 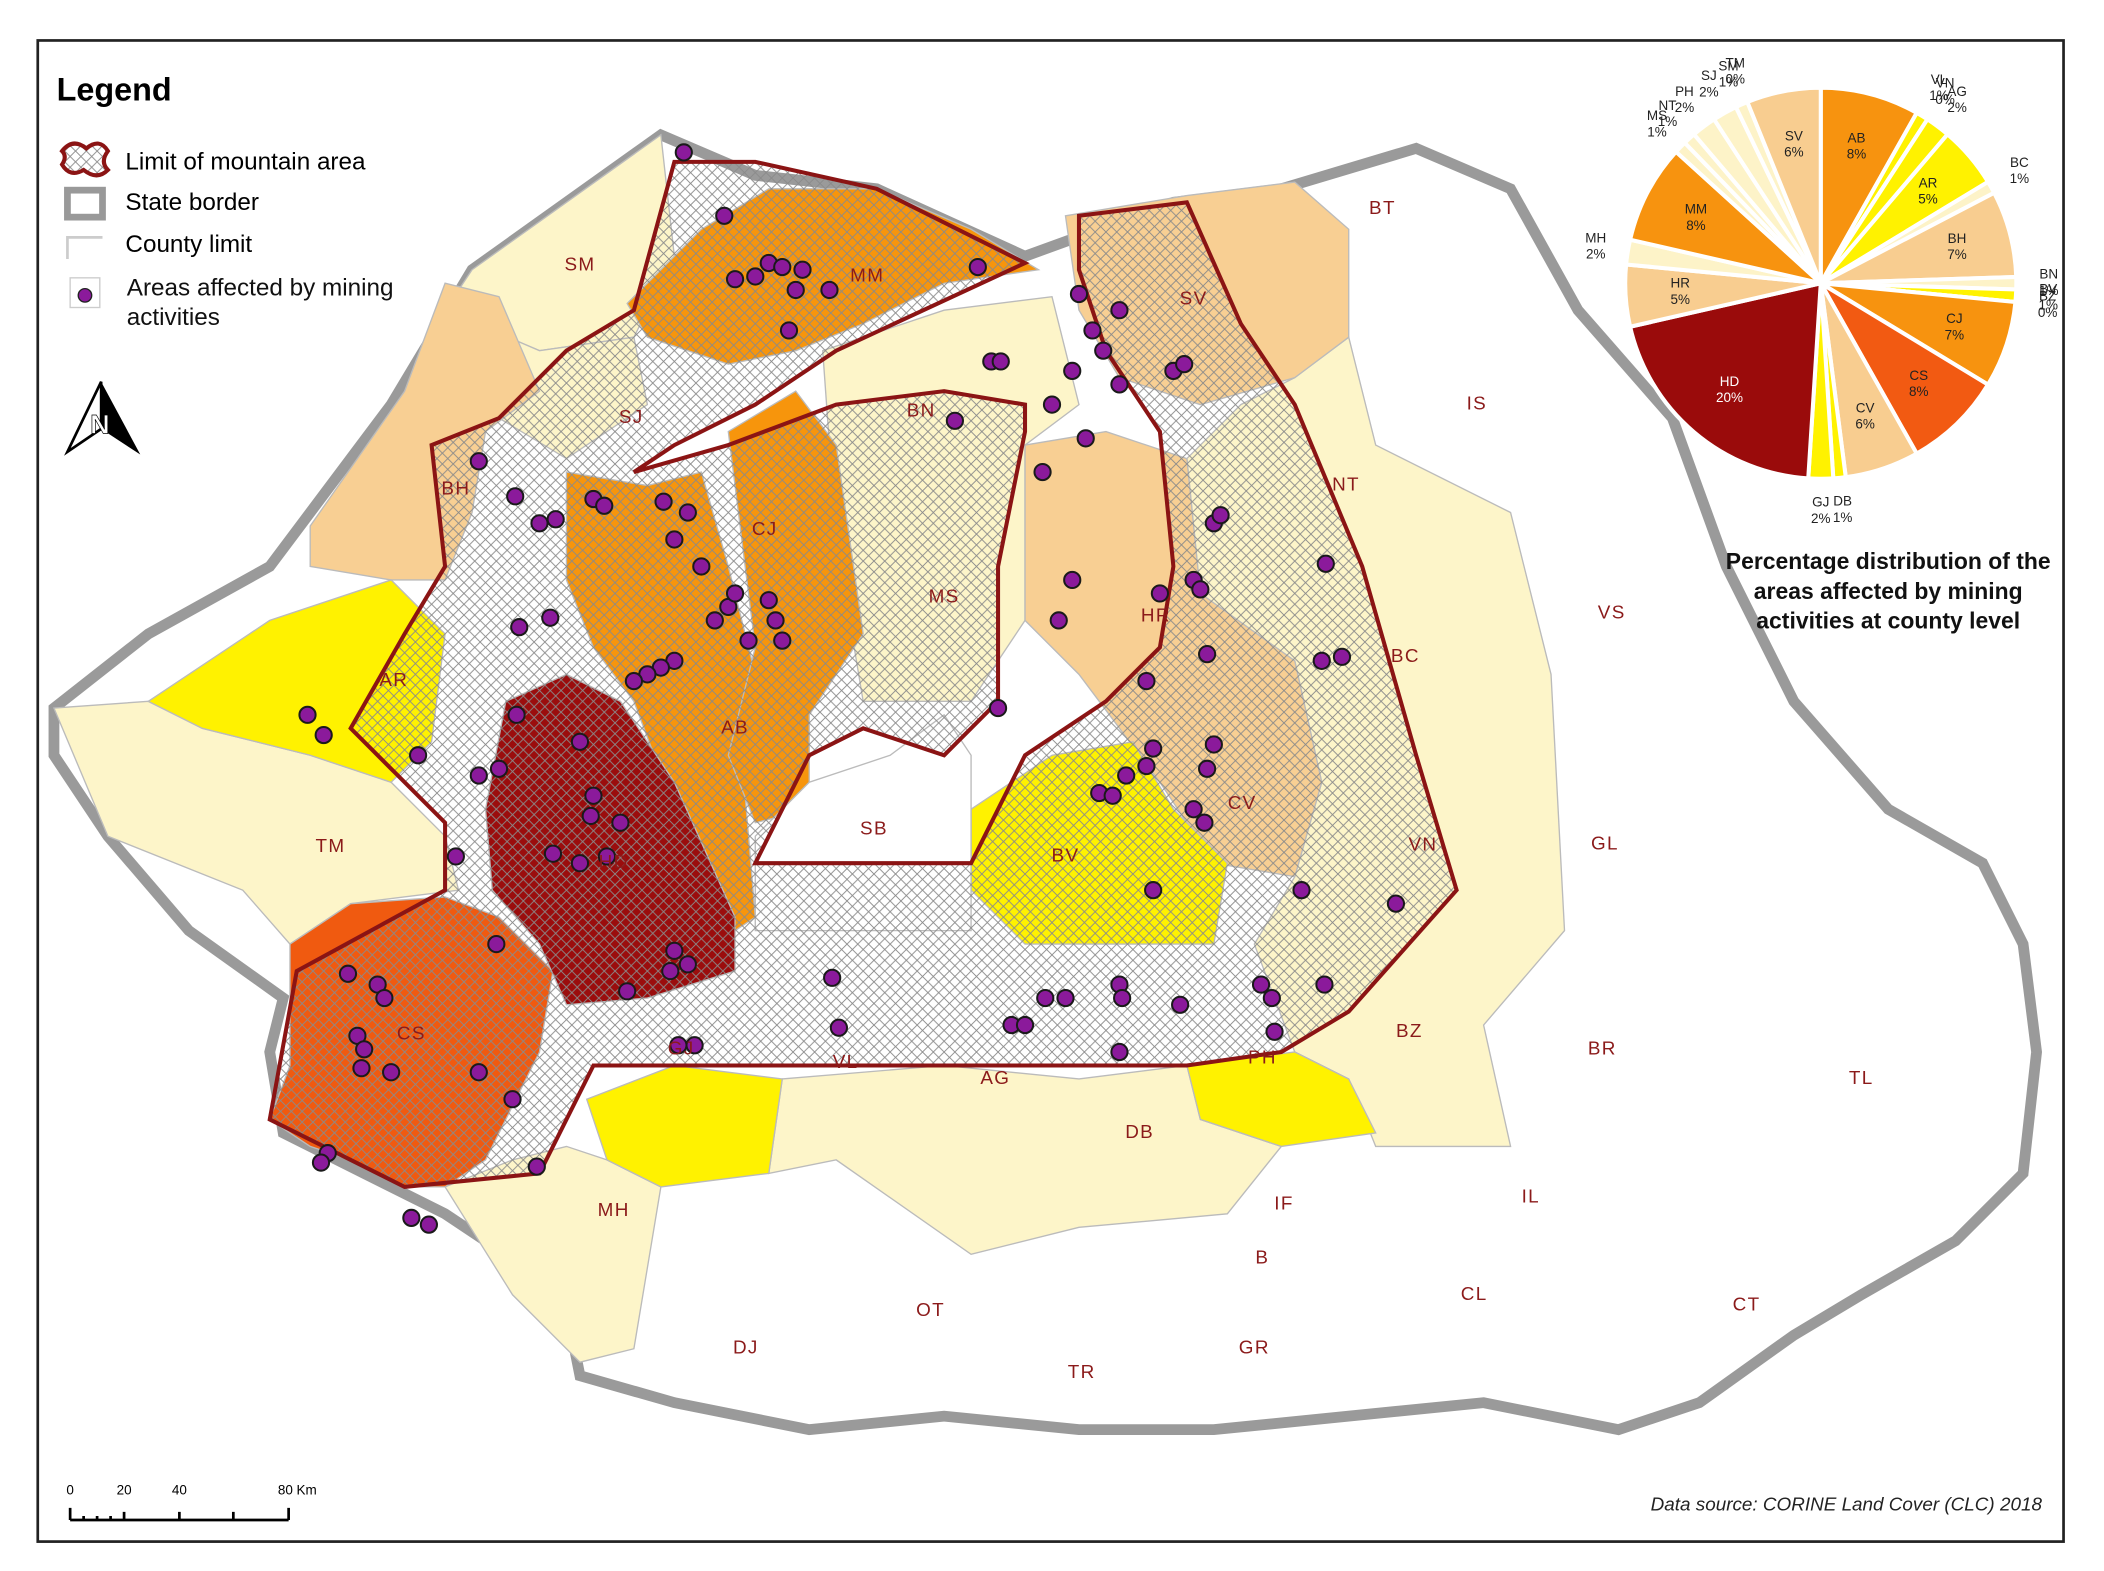 What do you see at coordinates (1684, 91) in the screenshot?
I see `pie-category: PH` at bounding box center [1684, 91].